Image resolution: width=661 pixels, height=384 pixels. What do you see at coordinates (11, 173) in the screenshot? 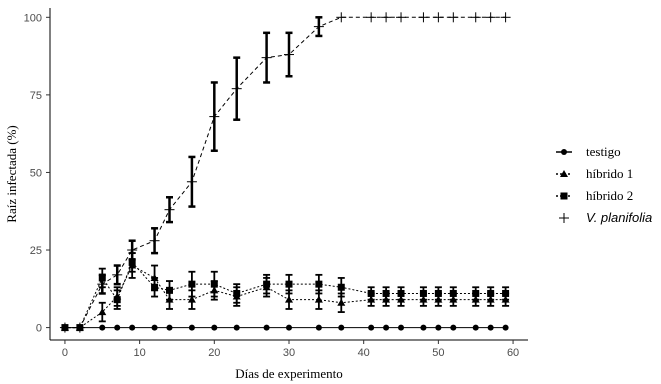
I see `y-axis-title: Raíz infectada (%)` at bounding box center [11, 173].